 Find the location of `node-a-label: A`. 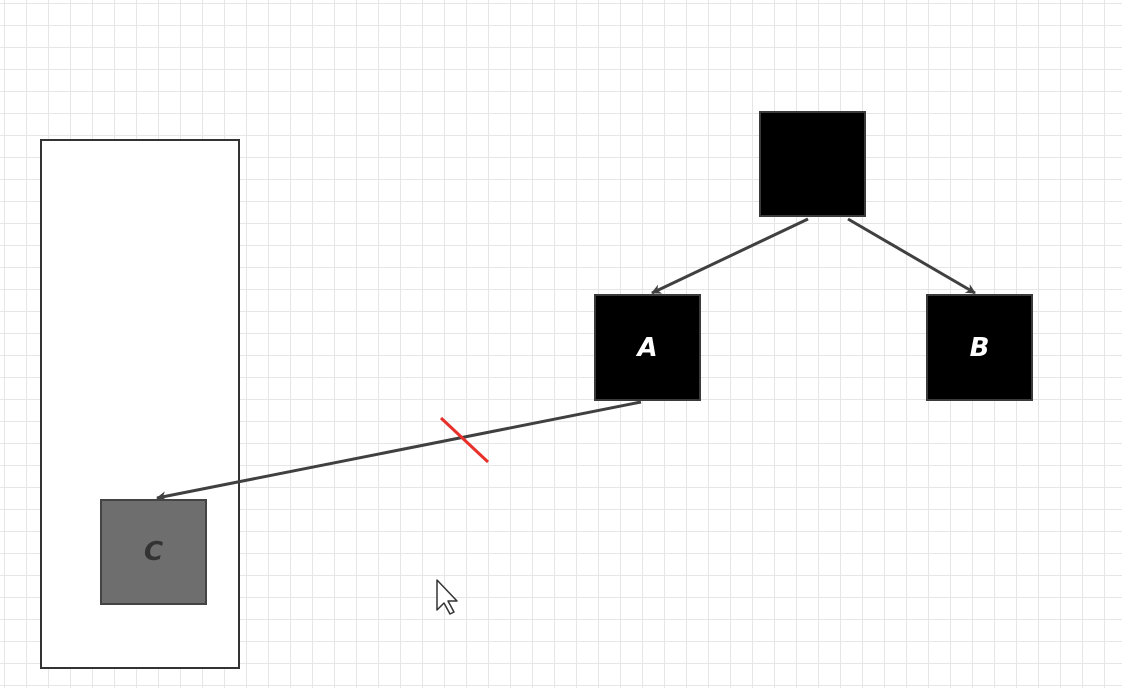

node-a-label: A is located at coordinates (647, 347).